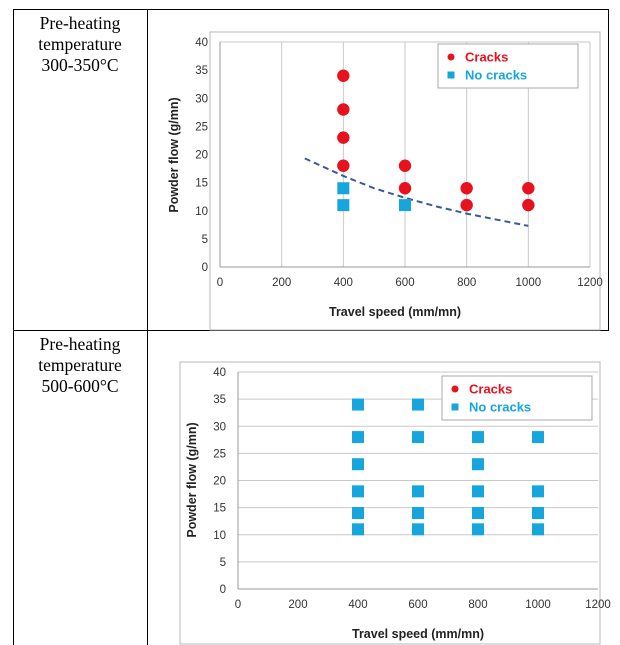  What do you see at coordinates (80, 386) in the screenshot?
I see `row-label-line: 500-600°C` at bounding box center [80, 386].